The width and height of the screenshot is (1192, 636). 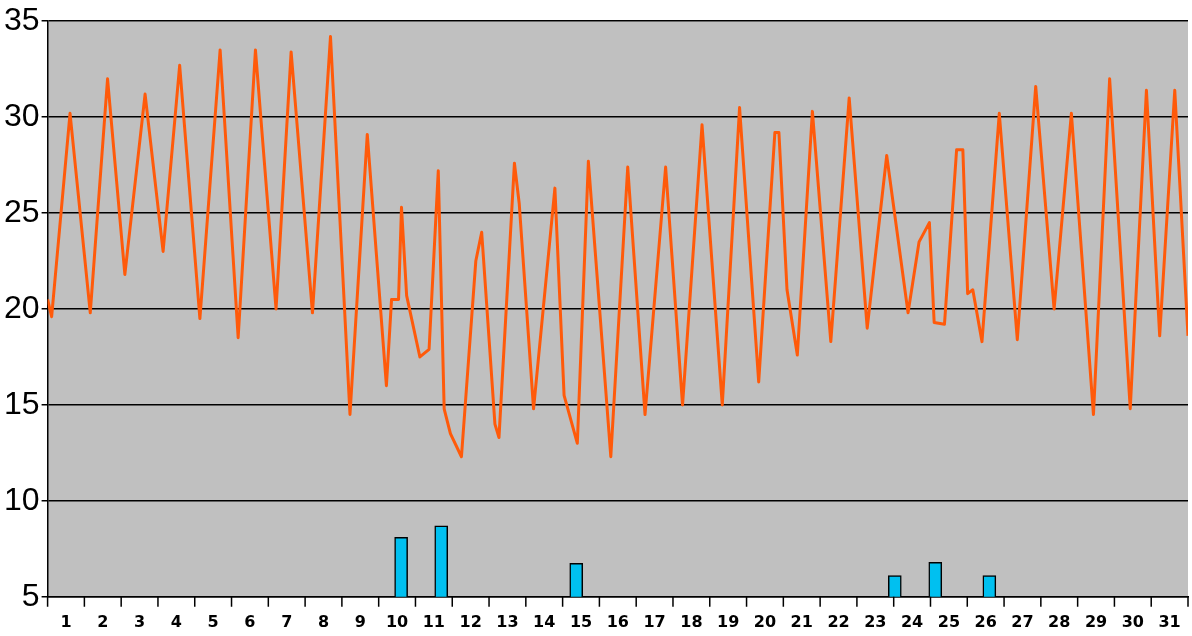 I want to click on x-tick-label: 26, so click(x=985, y=621).